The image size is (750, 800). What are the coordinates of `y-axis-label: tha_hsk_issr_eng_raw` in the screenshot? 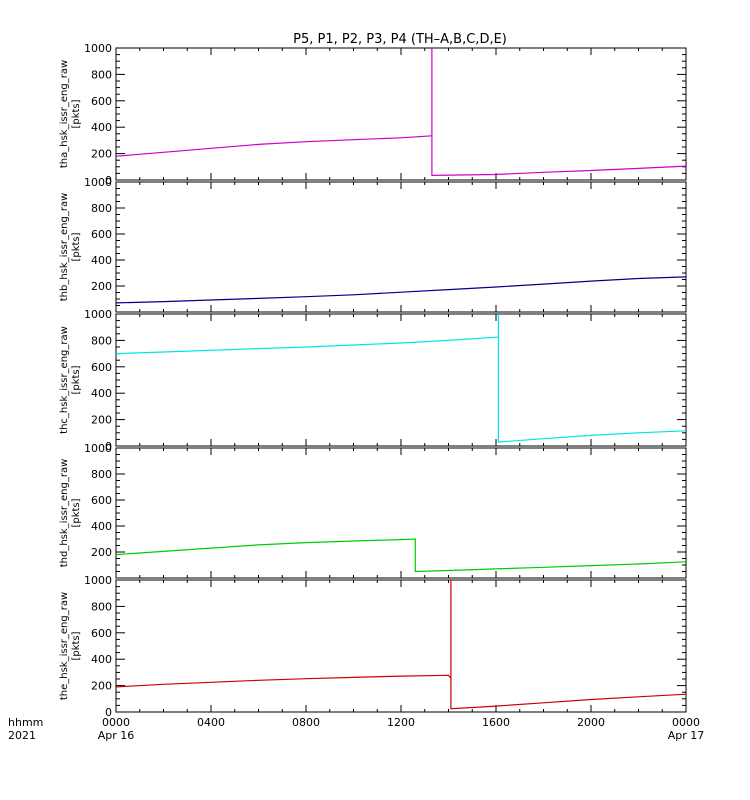 It's located at (64, 114).